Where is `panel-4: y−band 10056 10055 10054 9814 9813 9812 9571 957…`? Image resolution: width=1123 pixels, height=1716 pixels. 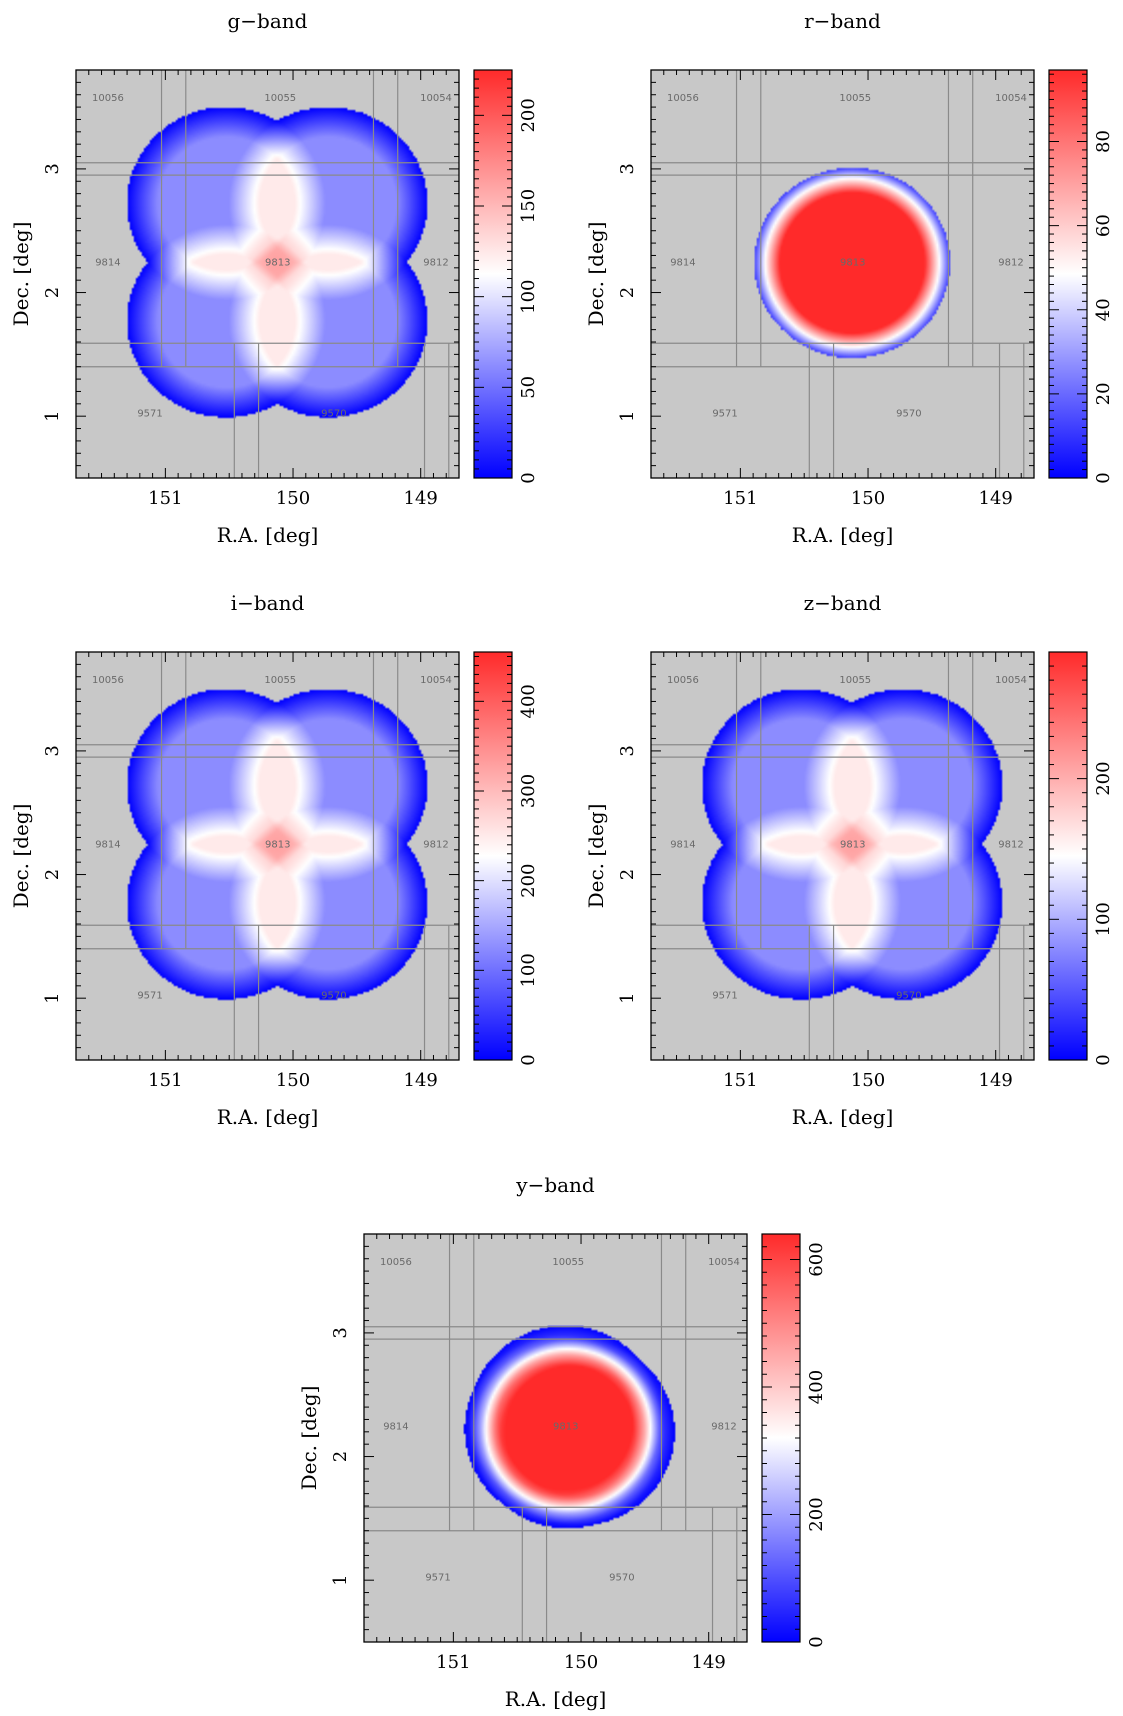 panel-4: y−band 10056 10055 10054 9814 9813 9812 9571 957… is located at coordinates (562, 1442).